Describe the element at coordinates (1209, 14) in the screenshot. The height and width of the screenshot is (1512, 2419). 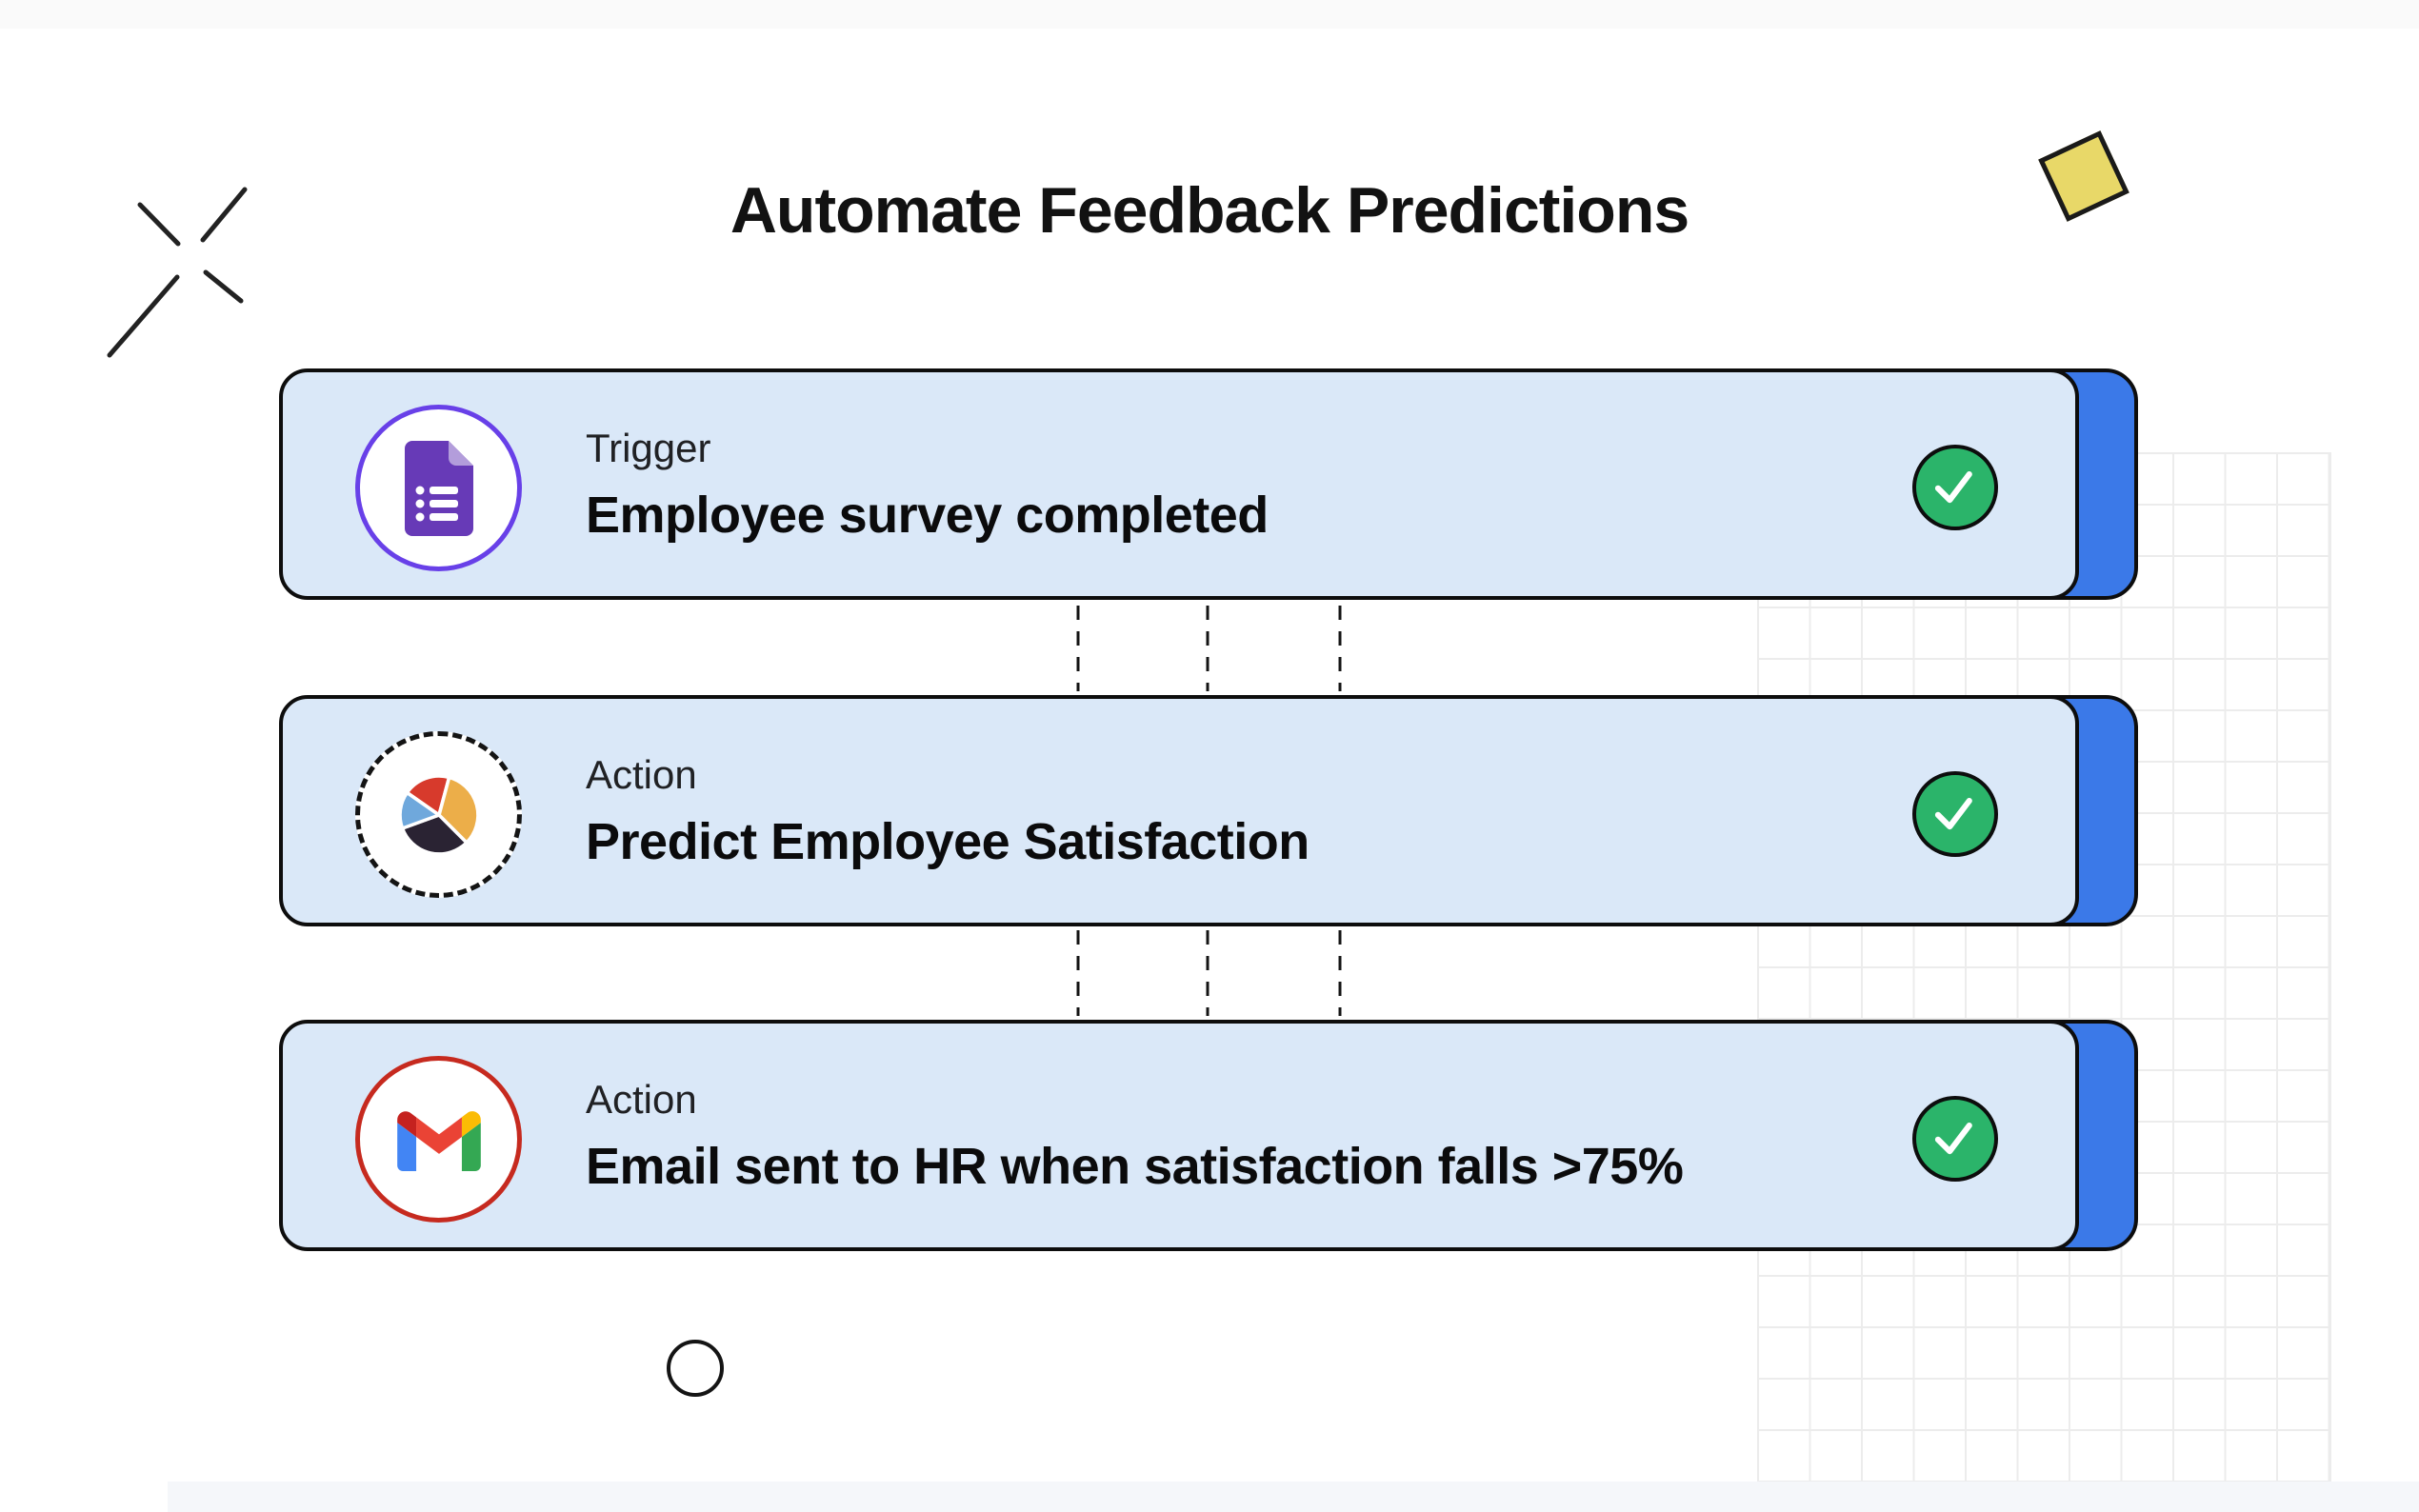
I see `top-edge-band` at that location.